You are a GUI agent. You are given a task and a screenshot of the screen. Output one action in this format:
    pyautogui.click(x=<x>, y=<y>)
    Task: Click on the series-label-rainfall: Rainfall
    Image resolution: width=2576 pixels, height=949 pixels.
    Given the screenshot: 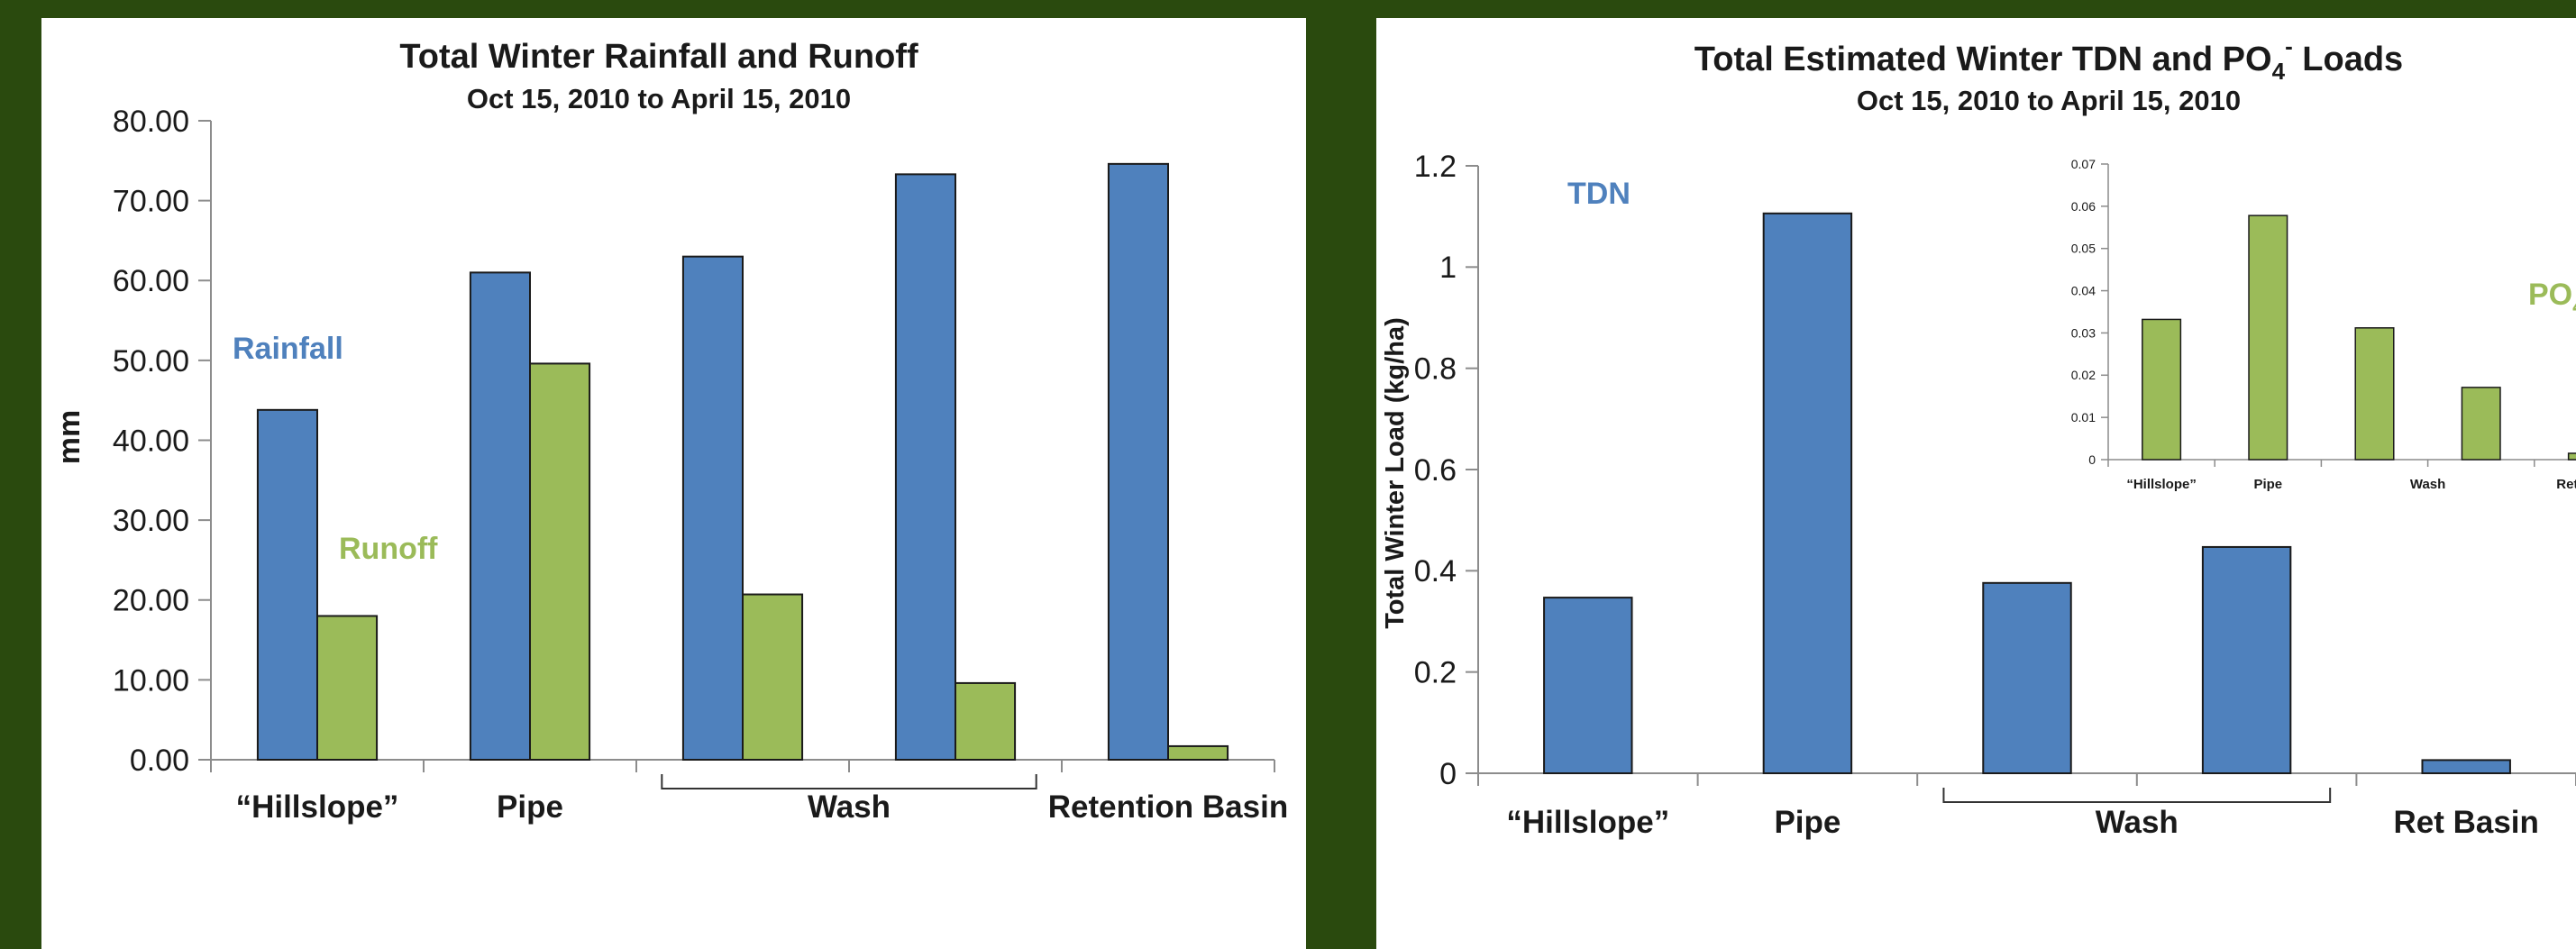 What is the action you would take?
    pyautogui.click(x=288, y=349)
    